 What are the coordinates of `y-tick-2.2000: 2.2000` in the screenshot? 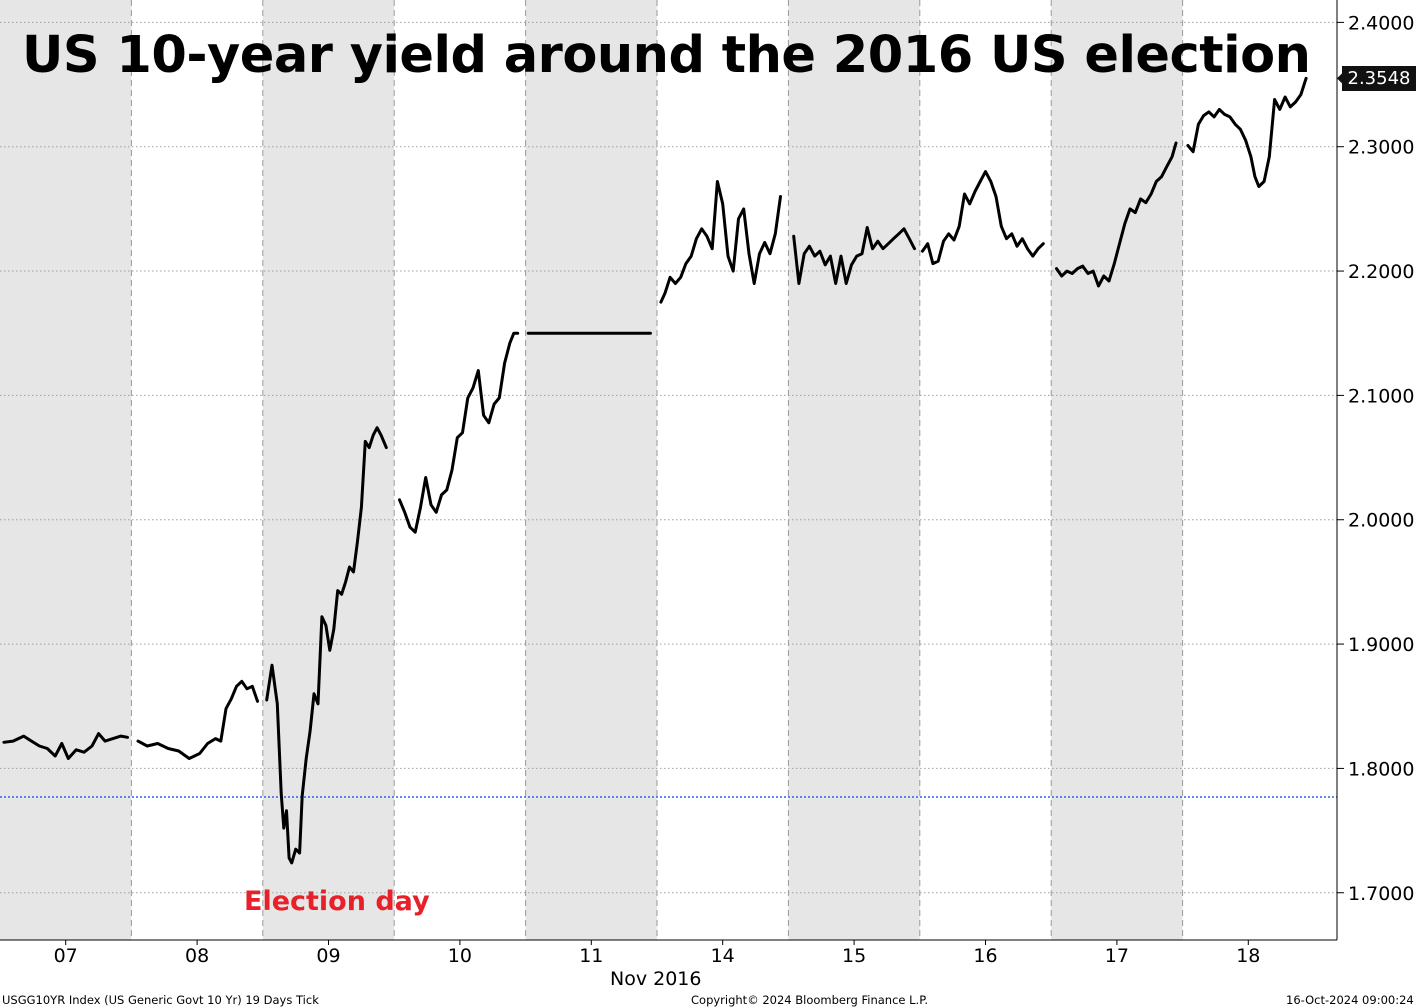 It's located at (1381, 272).